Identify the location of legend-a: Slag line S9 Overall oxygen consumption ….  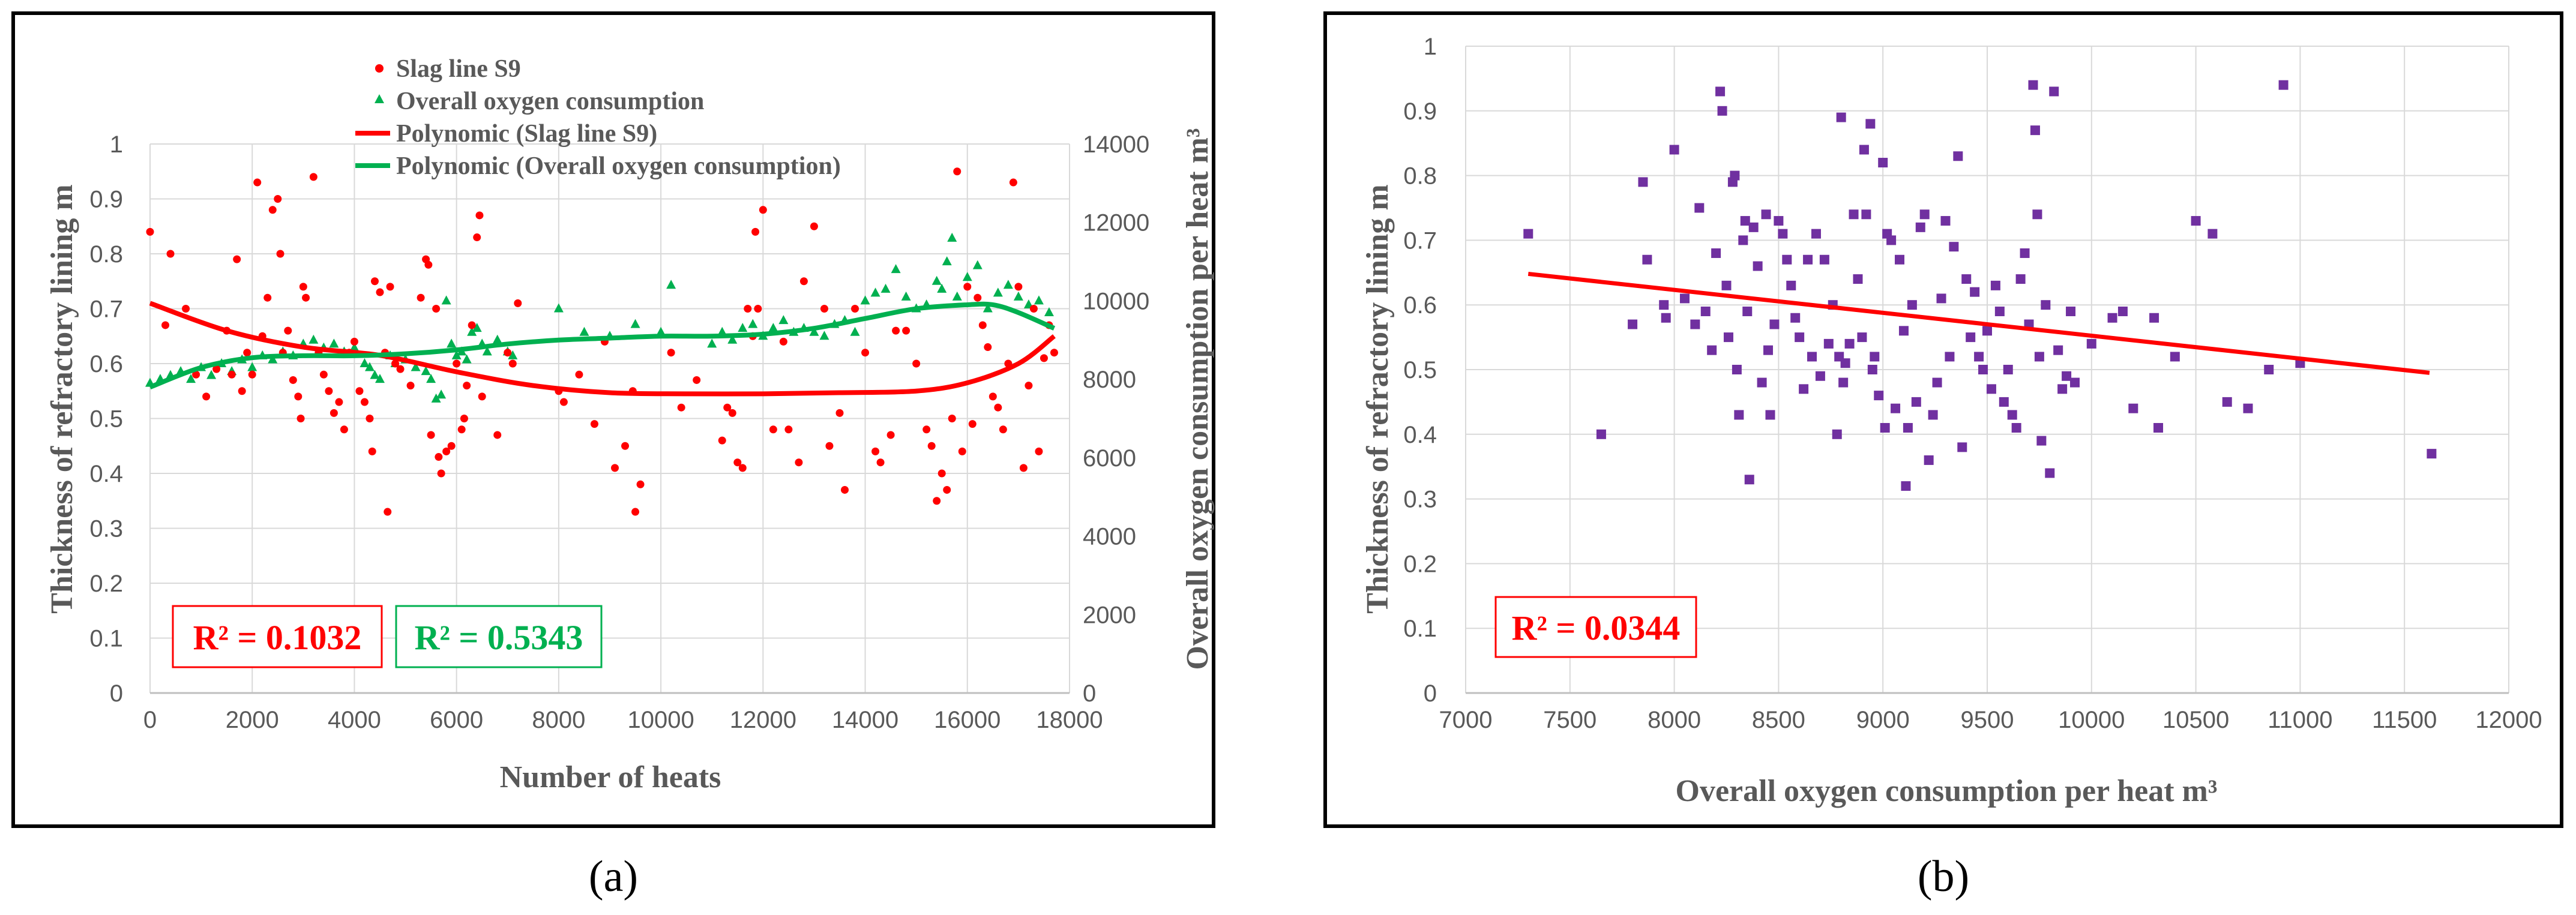
(598, 117).